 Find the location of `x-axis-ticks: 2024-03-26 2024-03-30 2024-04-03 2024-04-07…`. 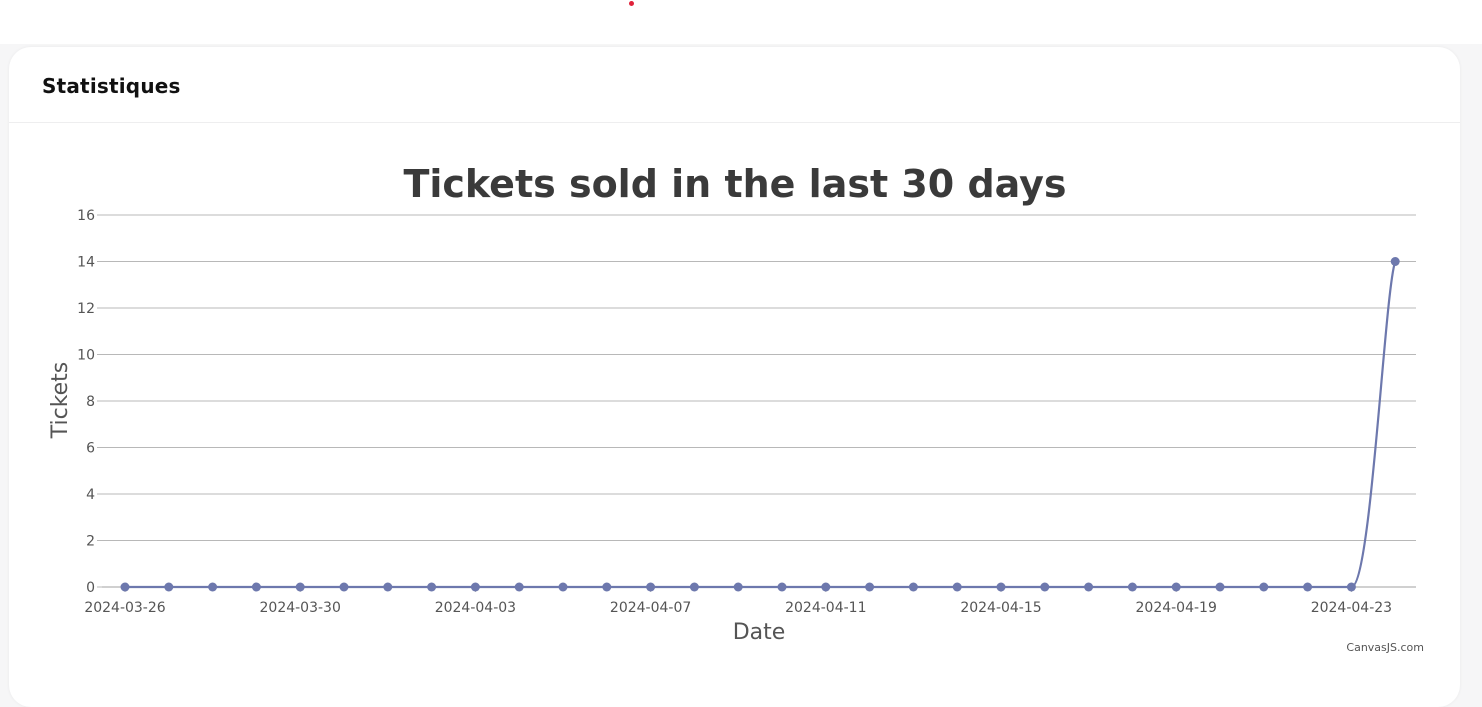

x-axis-ticks: 2024-03-26 2024-03-30 2024-04-03 2024-04-07… is located at coordinates (738, 601).